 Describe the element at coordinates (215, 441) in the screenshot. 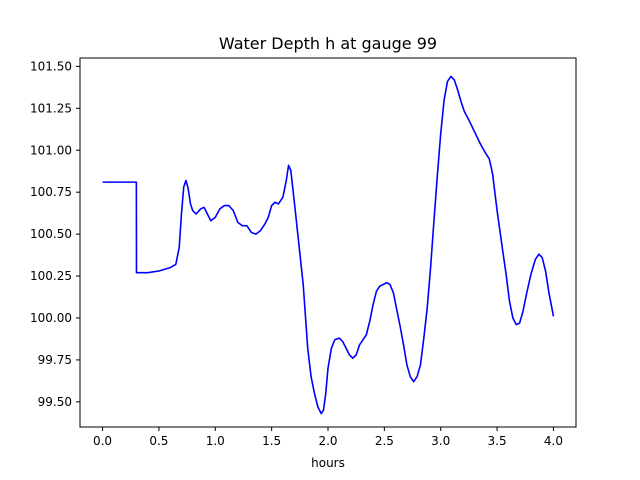

I see `x-tick-label: 1.0` at that location.